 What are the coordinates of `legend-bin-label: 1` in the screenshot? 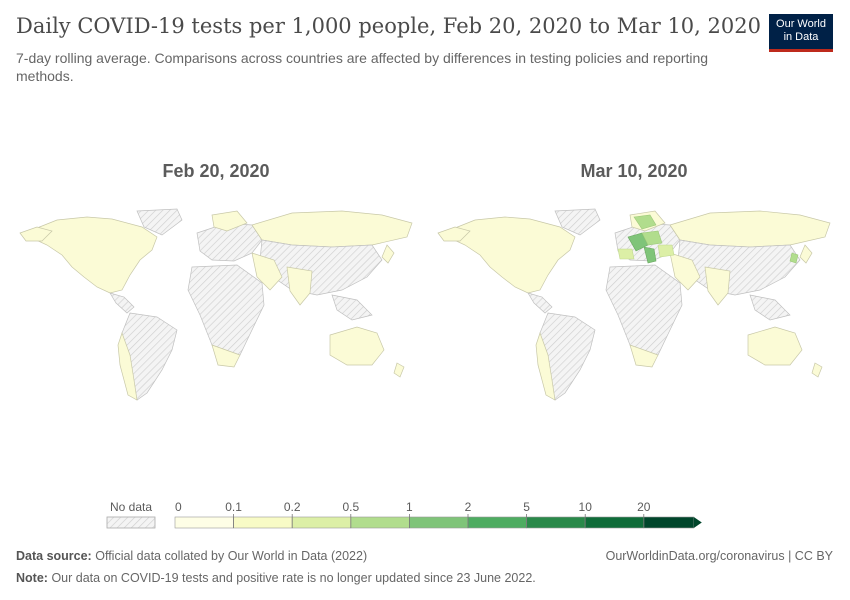 It's located at (409, 507).